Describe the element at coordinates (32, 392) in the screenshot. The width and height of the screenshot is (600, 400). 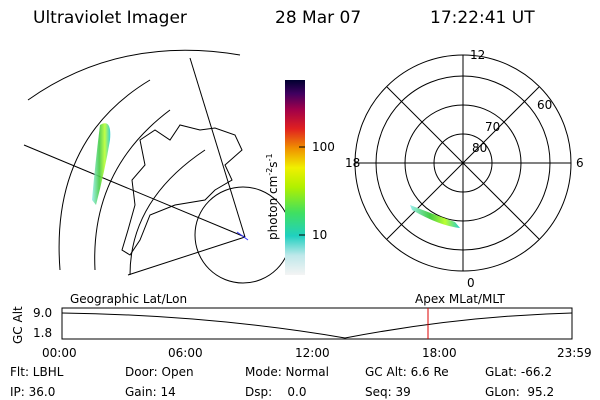
I see `status-field: IP: 36.0` at that location.